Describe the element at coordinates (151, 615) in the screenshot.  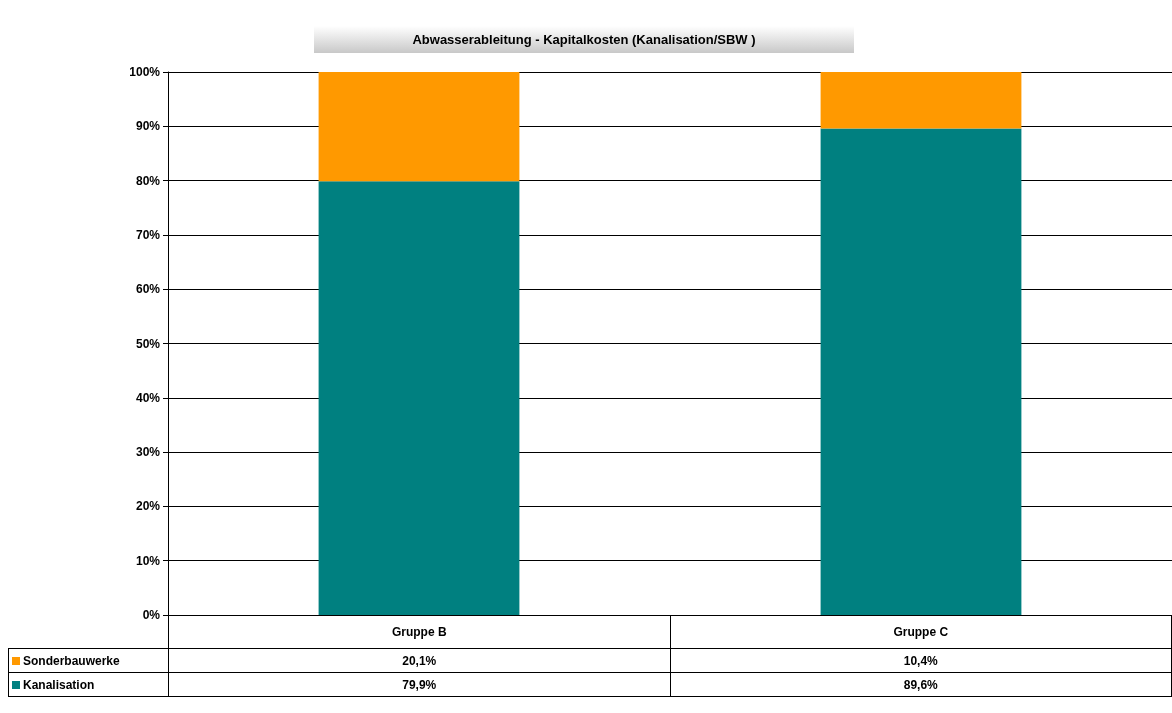
I see `y-tick-label: 0%` at that location.